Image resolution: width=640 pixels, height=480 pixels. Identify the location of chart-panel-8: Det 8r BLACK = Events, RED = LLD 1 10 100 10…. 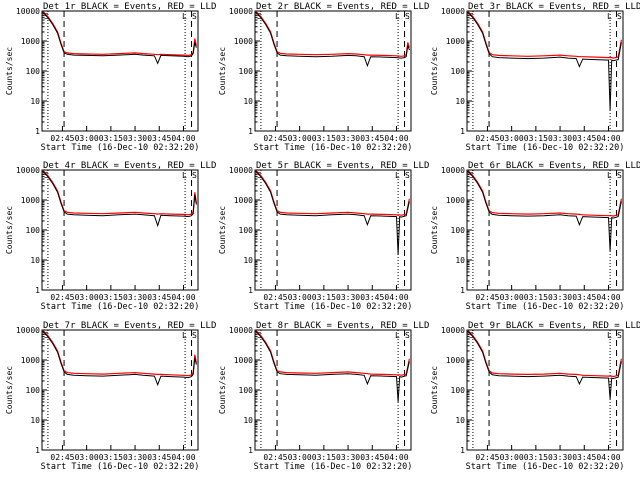
(323, 396).